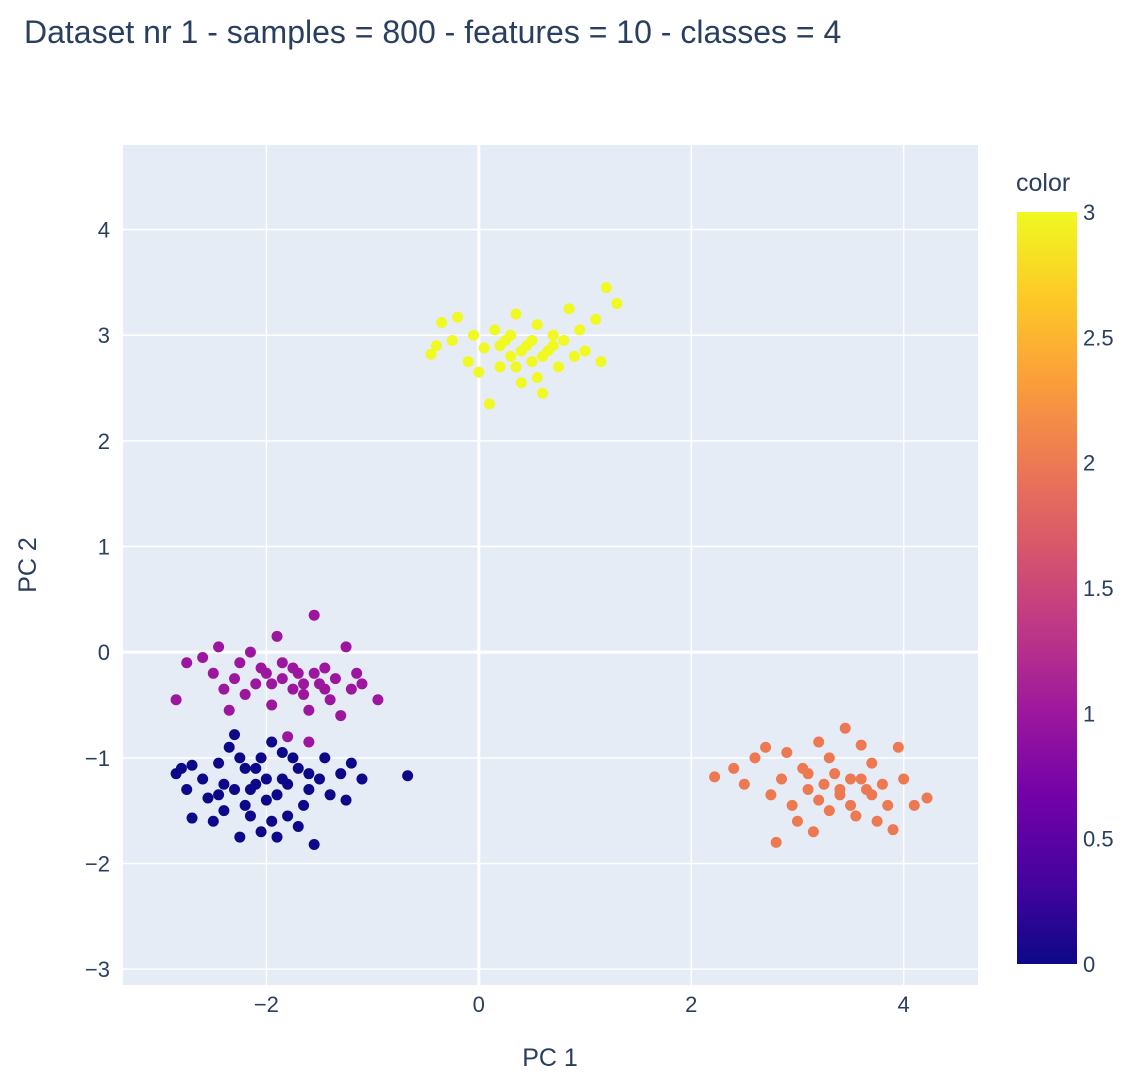 The width and height of the screenshot is (1147, 1080). What do you see at coordinates (104, 335) in the screenshot?
I see `y-tick-label: 3` at bounding box center [104, 335].